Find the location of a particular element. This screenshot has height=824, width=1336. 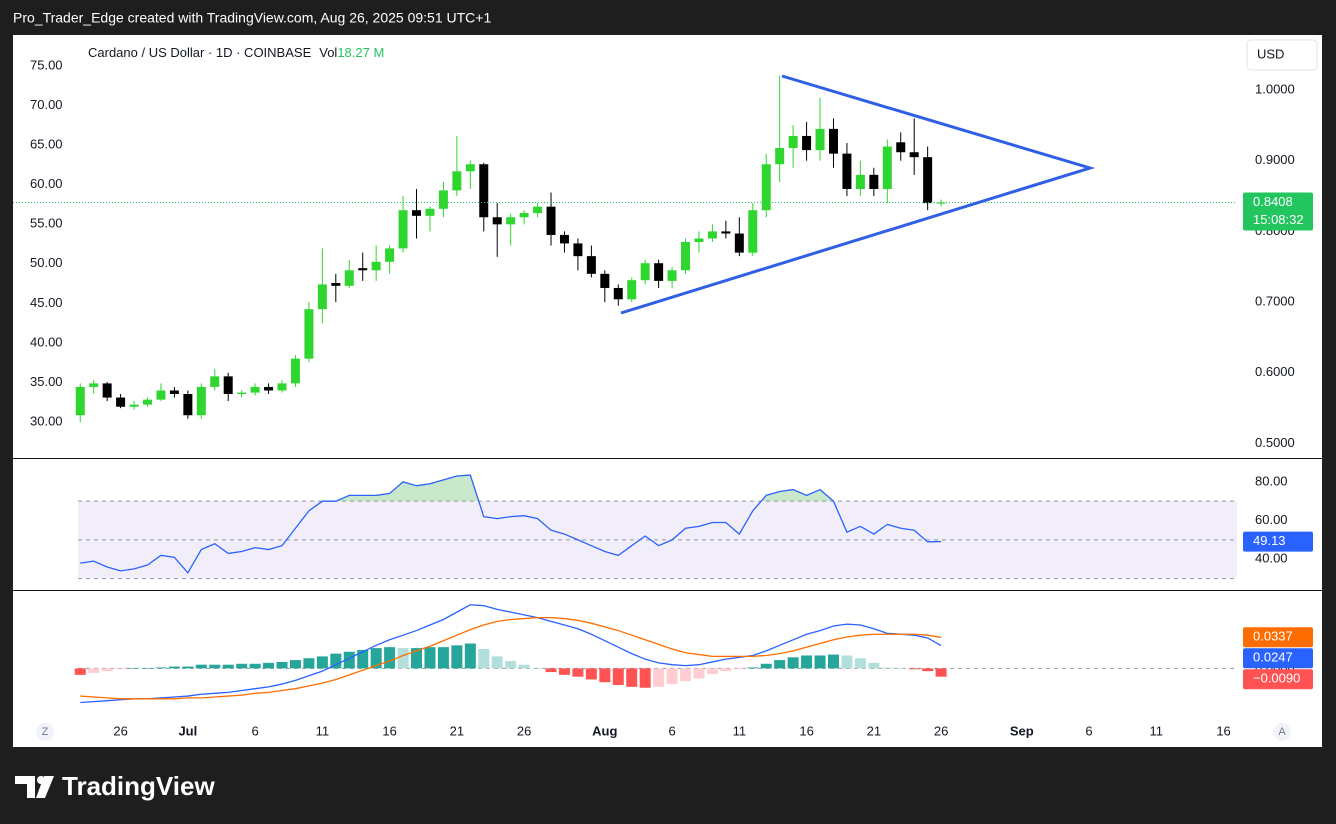

y-tick-label: 40.00 is located at coordinates (46, 341).